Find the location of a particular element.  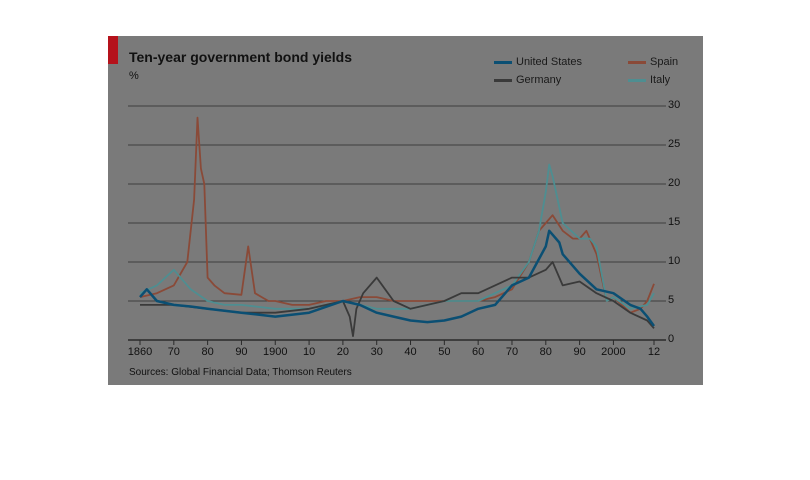

x-tick-label: 40 is located at coordinates (410, 352).